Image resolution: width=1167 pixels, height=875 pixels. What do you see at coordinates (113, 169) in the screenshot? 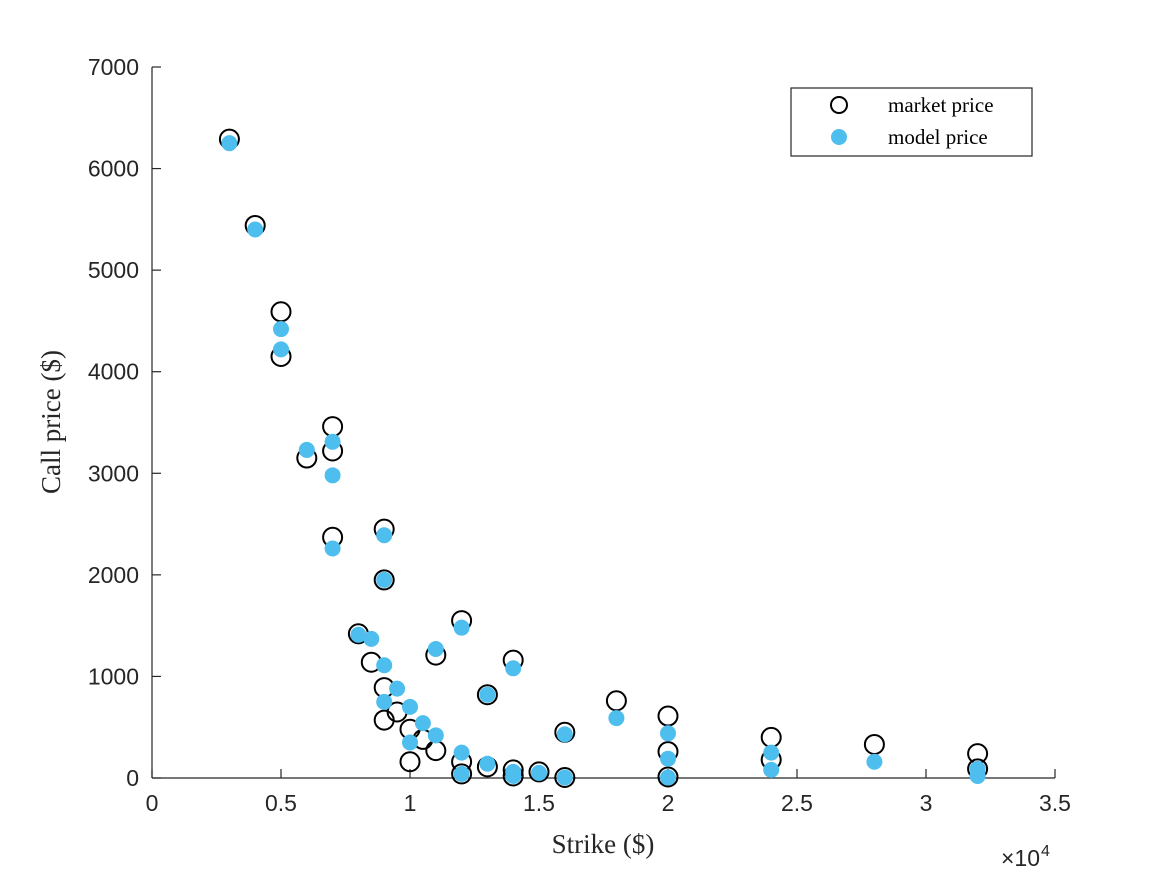
I see `y-tick-label: 6000` at bounding box center [113, 169].